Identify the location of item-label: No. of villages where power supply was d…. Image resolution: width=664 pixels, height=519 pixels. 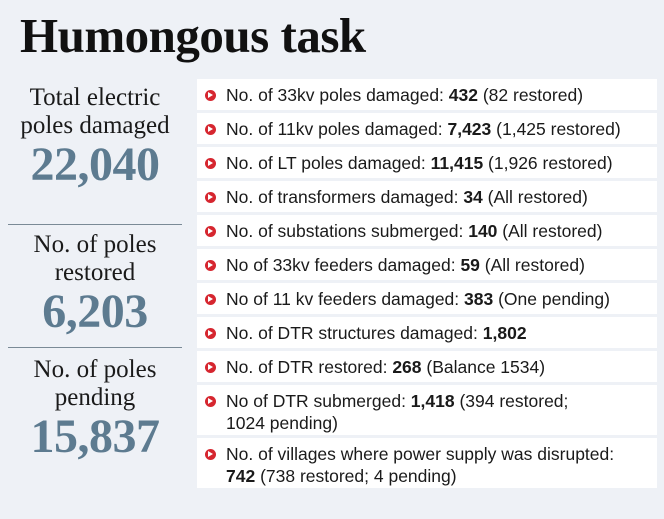
(420, 454).